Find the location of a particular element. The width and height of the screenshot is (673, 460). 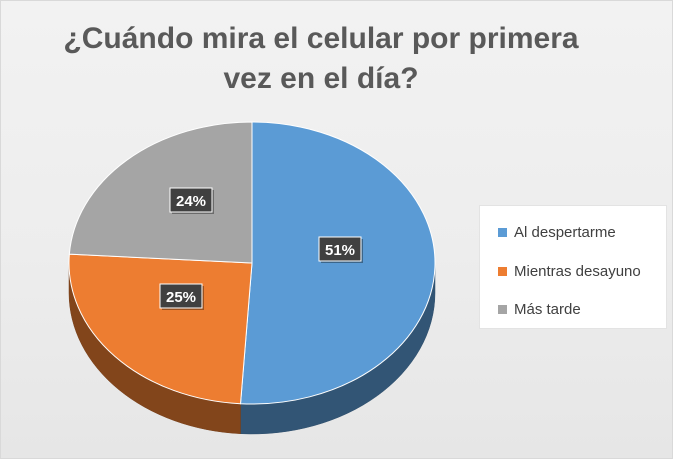

data-label-al-despertarme: 51% is located at coordinates (340, 249).